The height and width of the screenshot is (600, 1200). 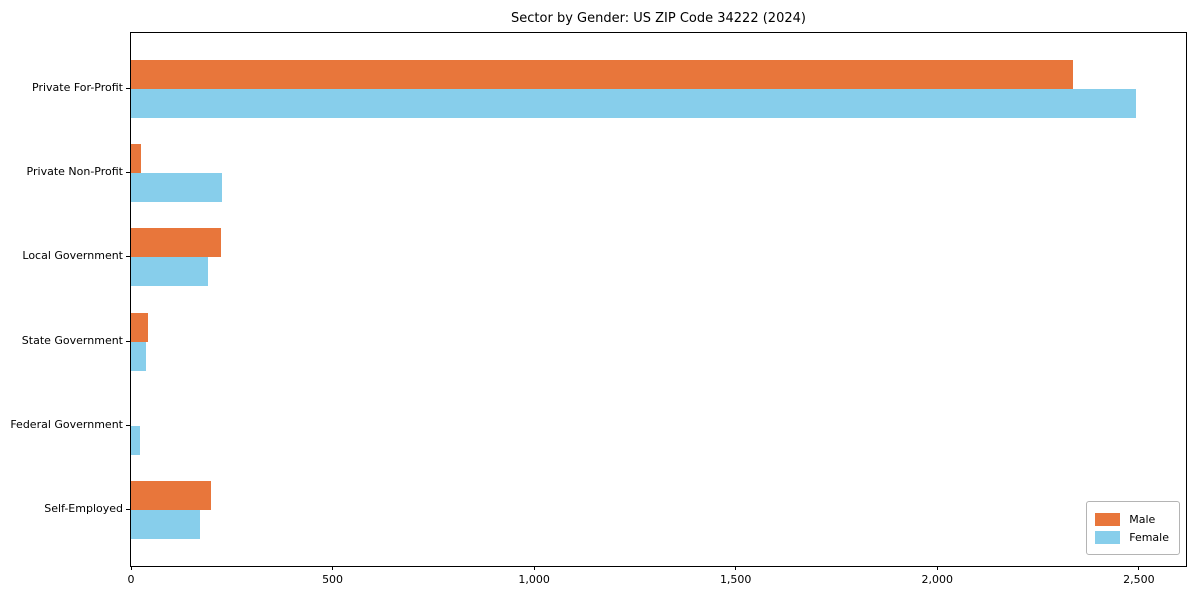 What do you see at coordinates (136, 159) in the screenshot?
I see `bar-male-private-non-profit` at bounding box center [136, 159].